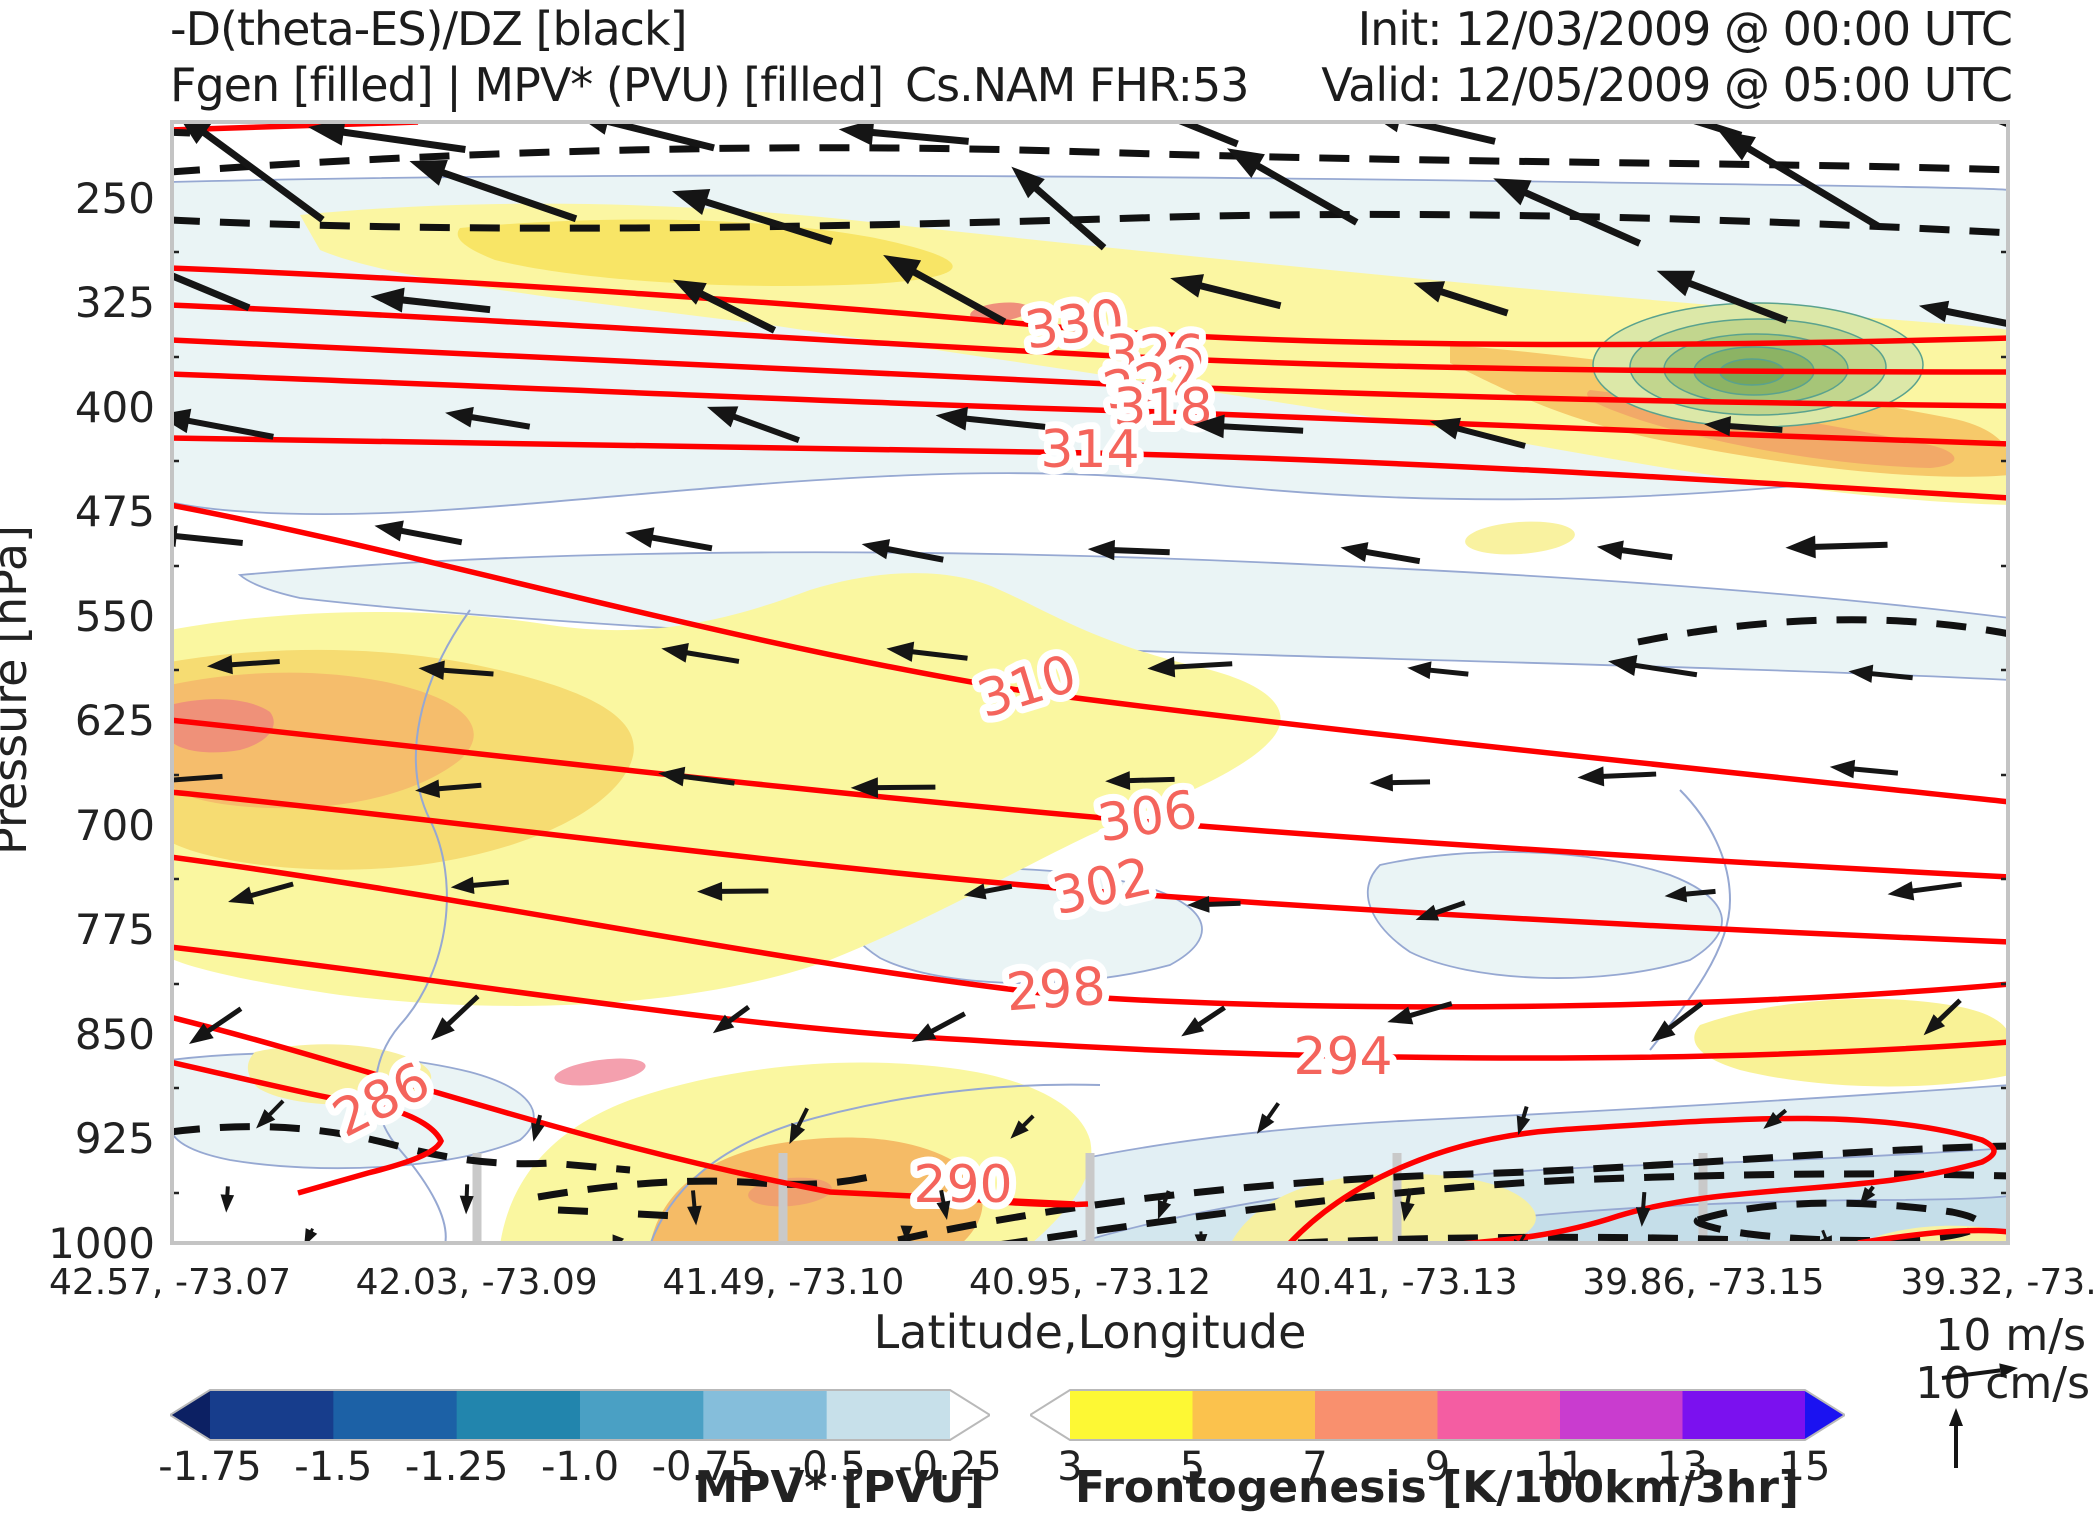 The width and height of the screenshot is (2100, 1513). I want to click on title-field-line2: Fgen [filled] | MPV* (PVU) [filled], so click(526, 85).